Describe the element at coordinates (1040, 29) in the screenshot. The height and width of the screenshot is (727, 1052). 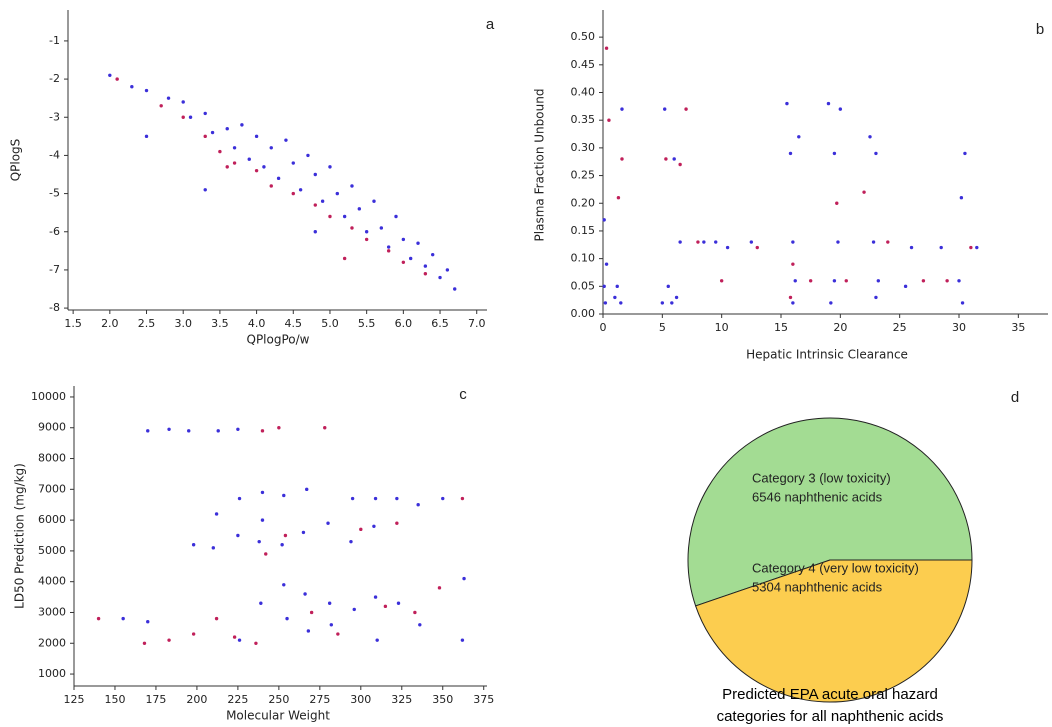
I see `panel-letter: b` at that location.